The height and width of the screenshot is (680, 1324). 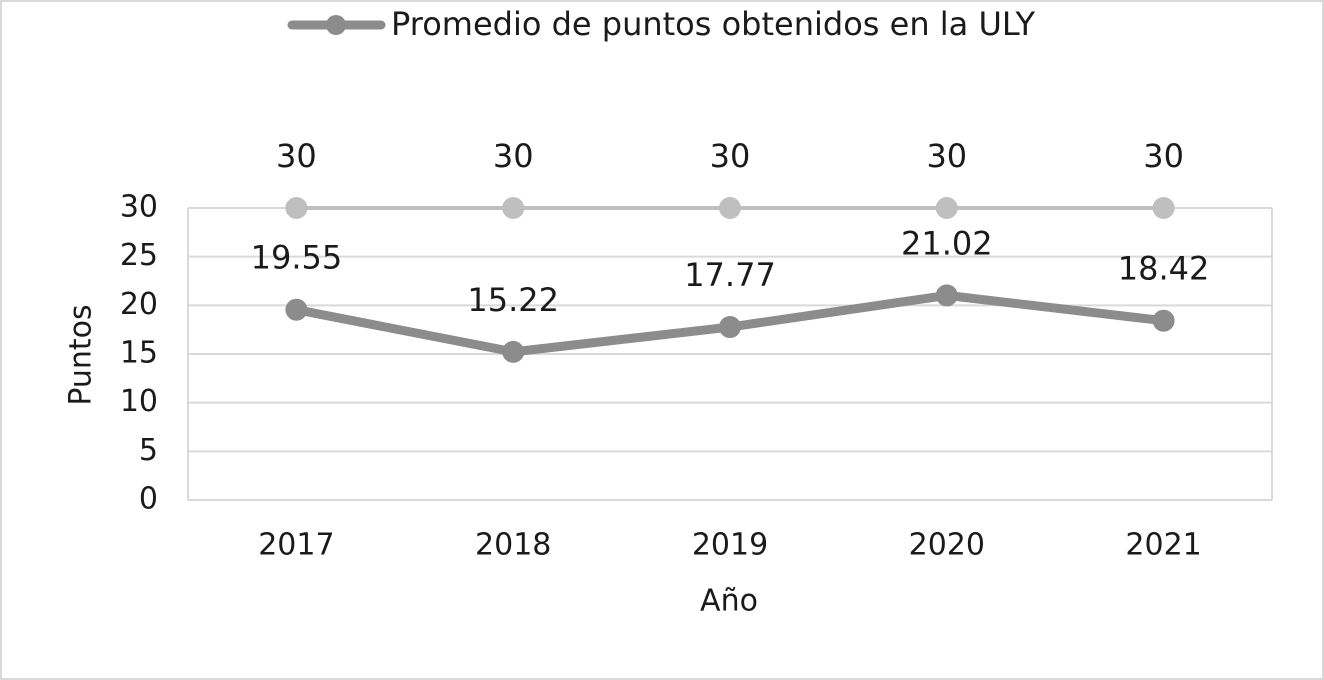 What do you see at coordinates (513, 545) in the screenshot?
I see `x-tick-label: 2018` at bounding box center [513, 545].